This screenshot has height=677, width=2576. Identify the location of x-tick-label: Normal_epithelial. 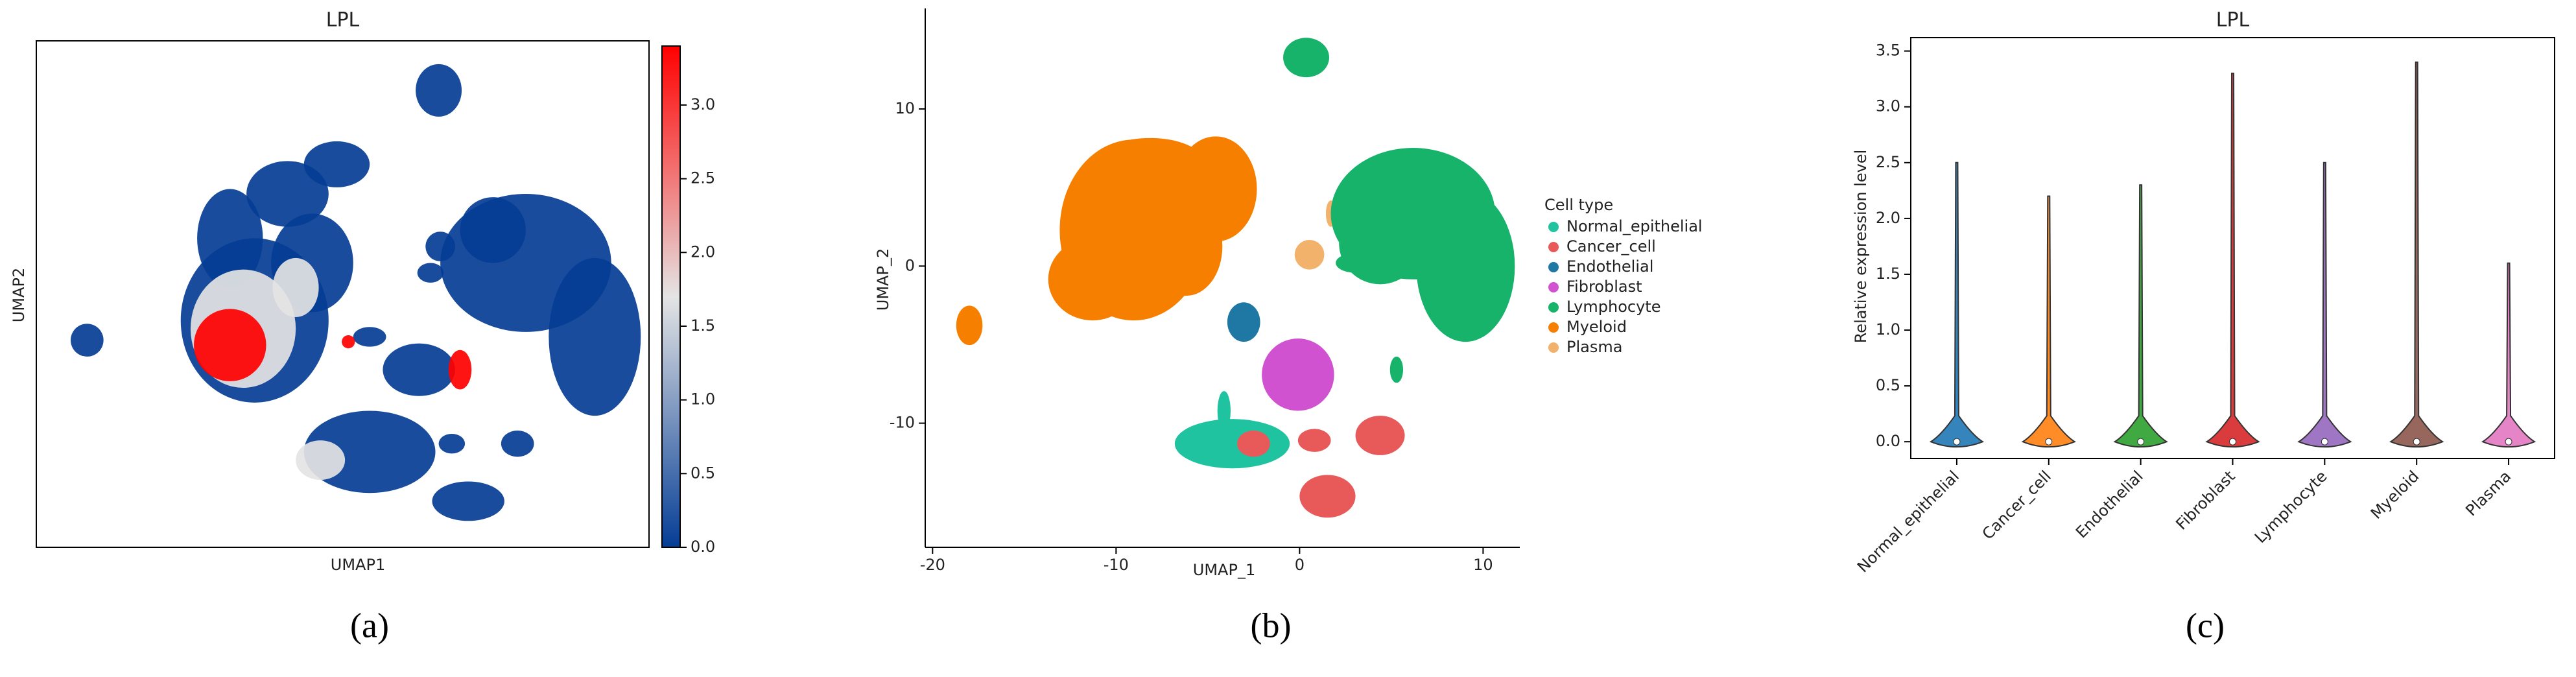
(1909, 521).